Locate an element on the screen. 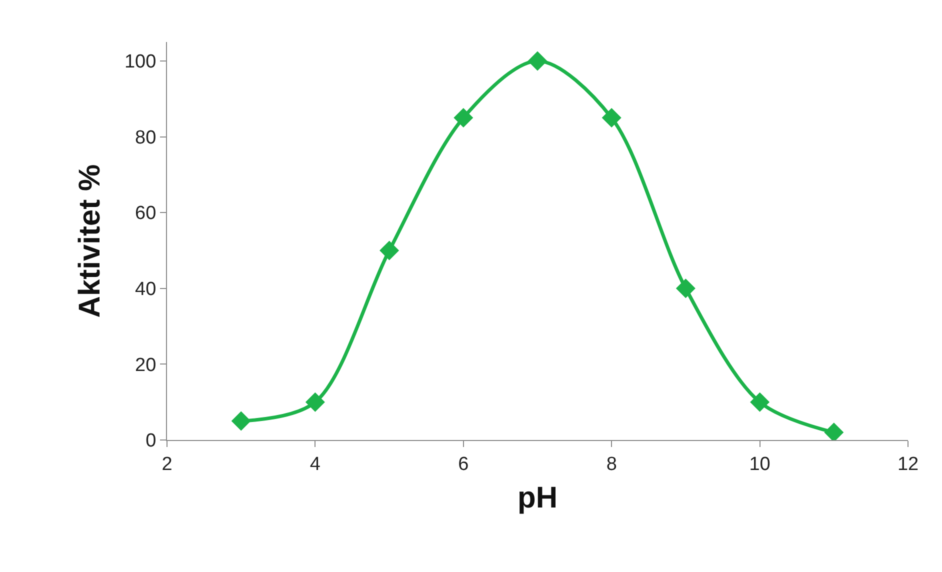 Image resolution: width=942 pixels, height=572 pixels. y-axis-title: Aktivitet % is located at coordinates (89, 241).